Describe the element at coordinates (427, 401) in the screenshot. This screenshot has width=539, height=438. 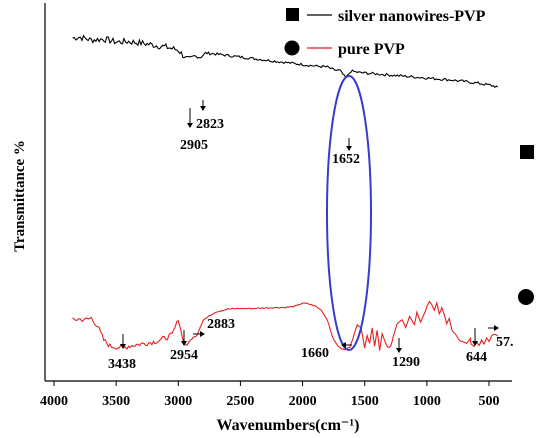
I see `x-tick-label: 1000` at that location.